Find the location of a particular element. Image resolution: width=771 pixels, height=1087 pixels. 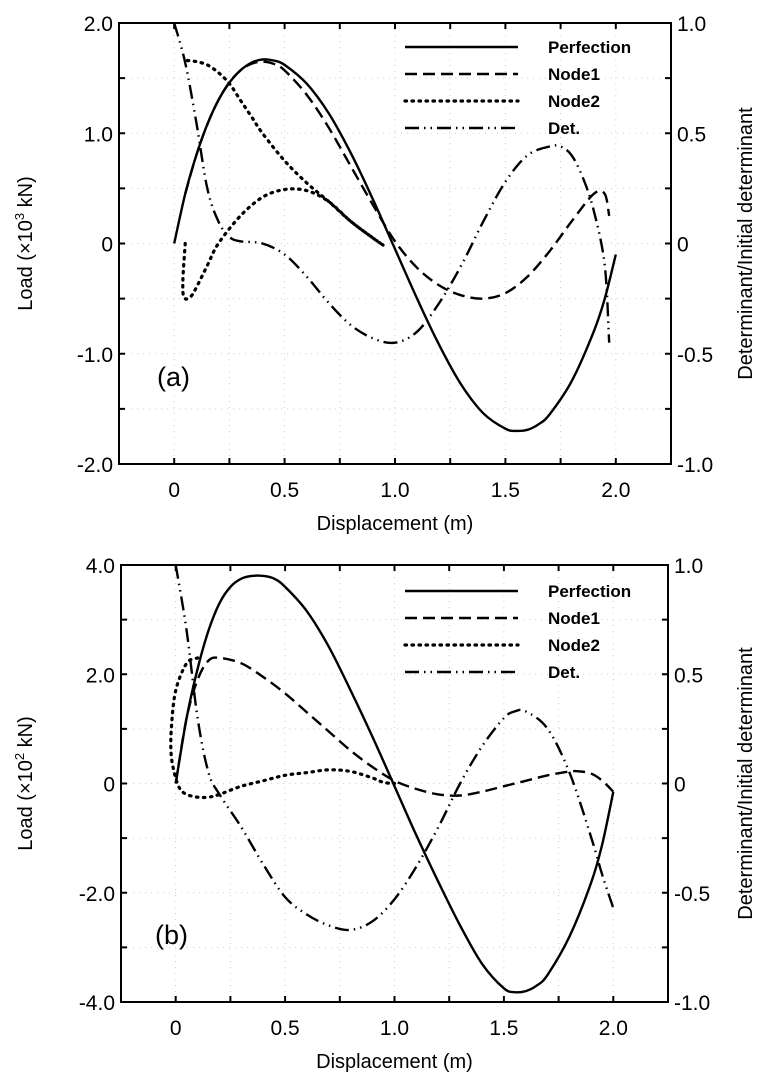

panel-label: (a) is located at coordinates (173, 377).